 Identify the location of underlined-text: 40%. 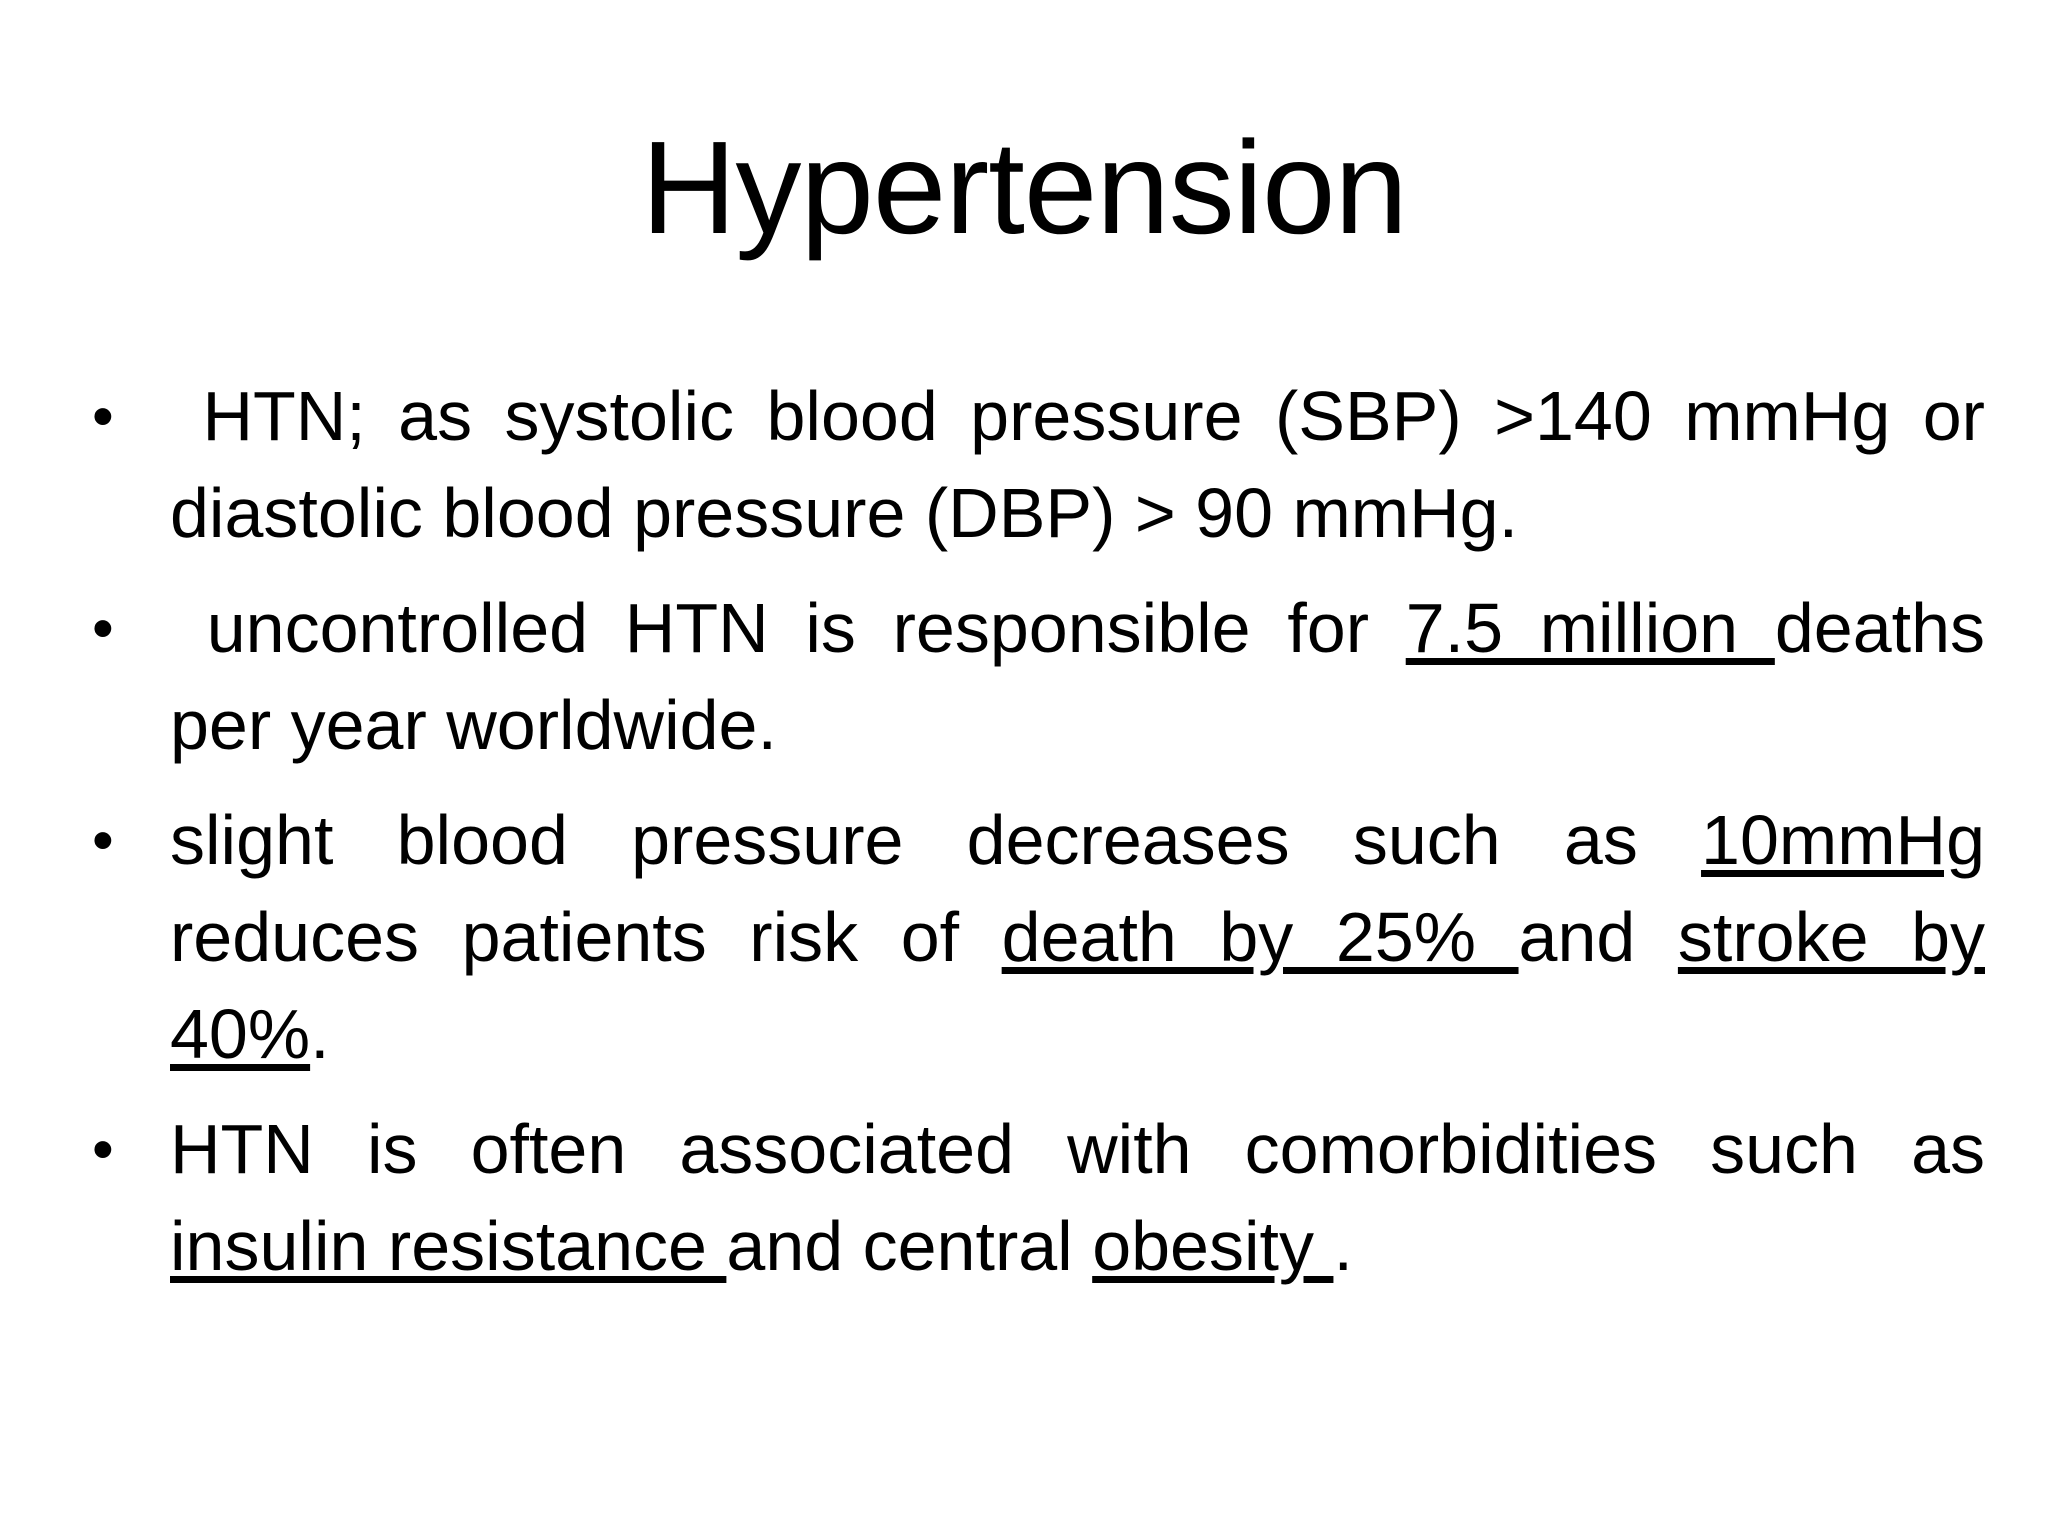
(240, 1034).